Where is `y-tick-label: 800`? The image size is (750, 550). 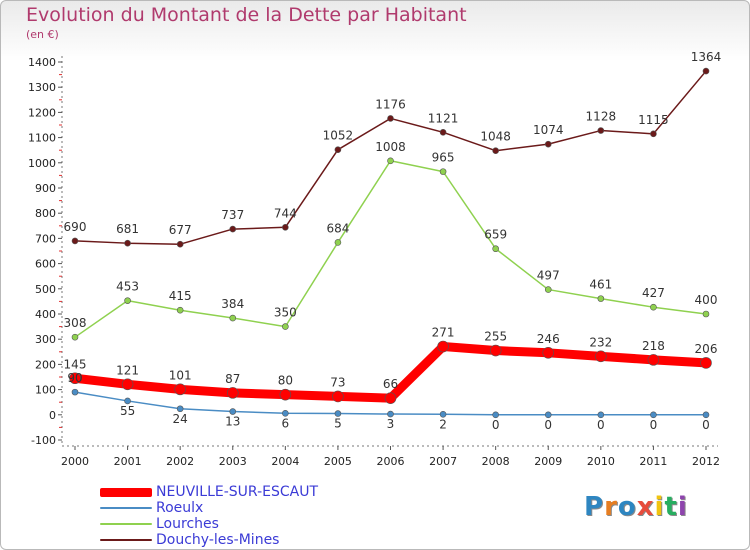 y-tick-label: 800 is located at coordinates (45, 213).